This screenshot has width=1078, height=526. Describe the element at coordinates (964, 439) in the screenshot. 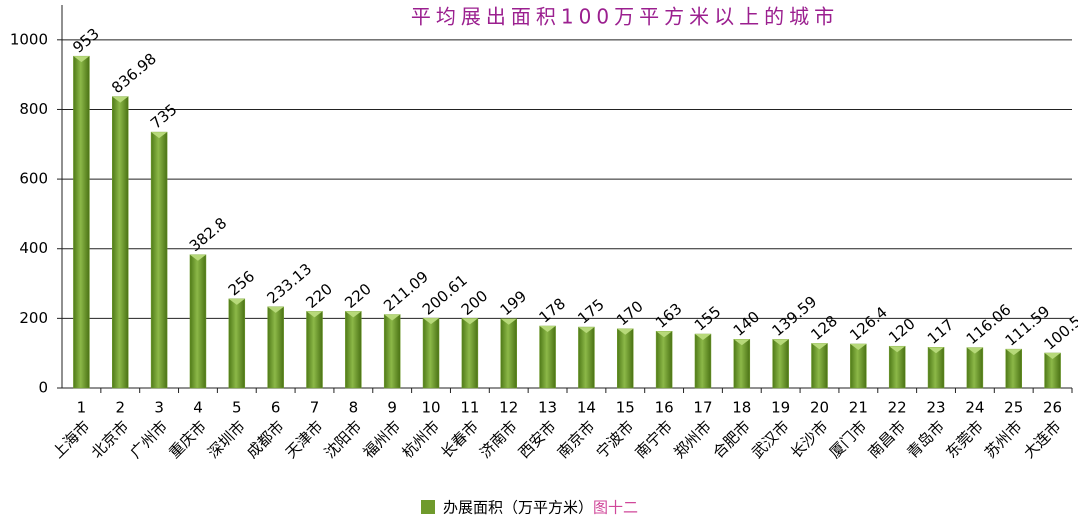

I see `x-tick-label: 东莞市` at that location.